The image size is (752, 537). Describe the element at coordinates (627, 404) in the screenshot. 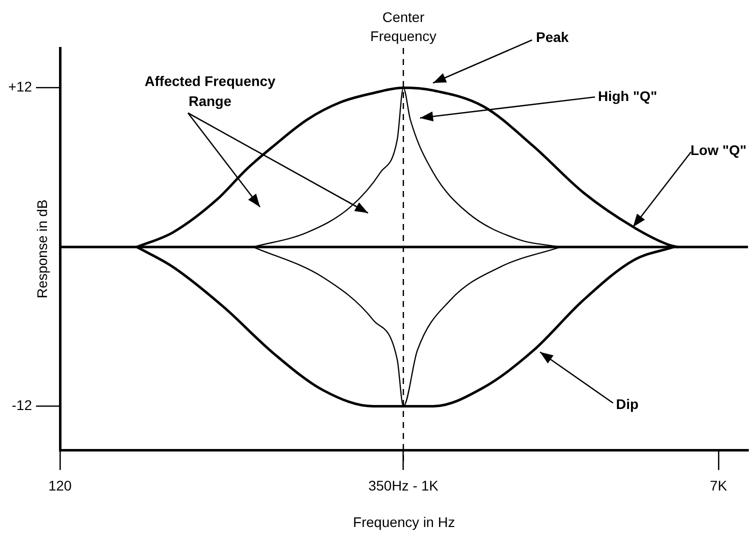

I see `annotation: Dip` at that location.